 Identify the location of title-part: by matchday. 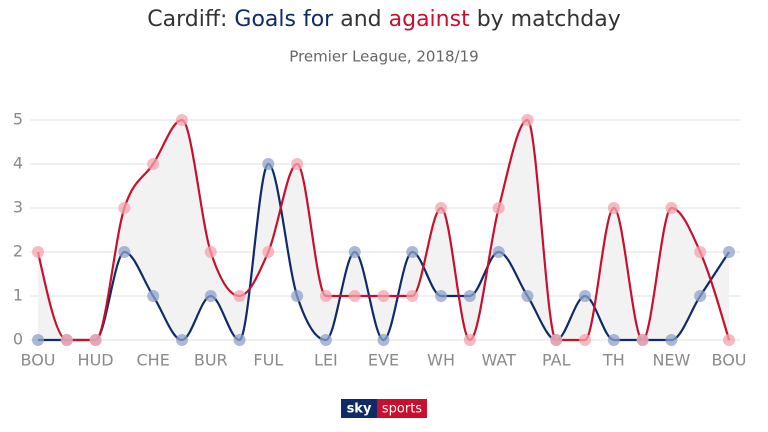
(549, 19).